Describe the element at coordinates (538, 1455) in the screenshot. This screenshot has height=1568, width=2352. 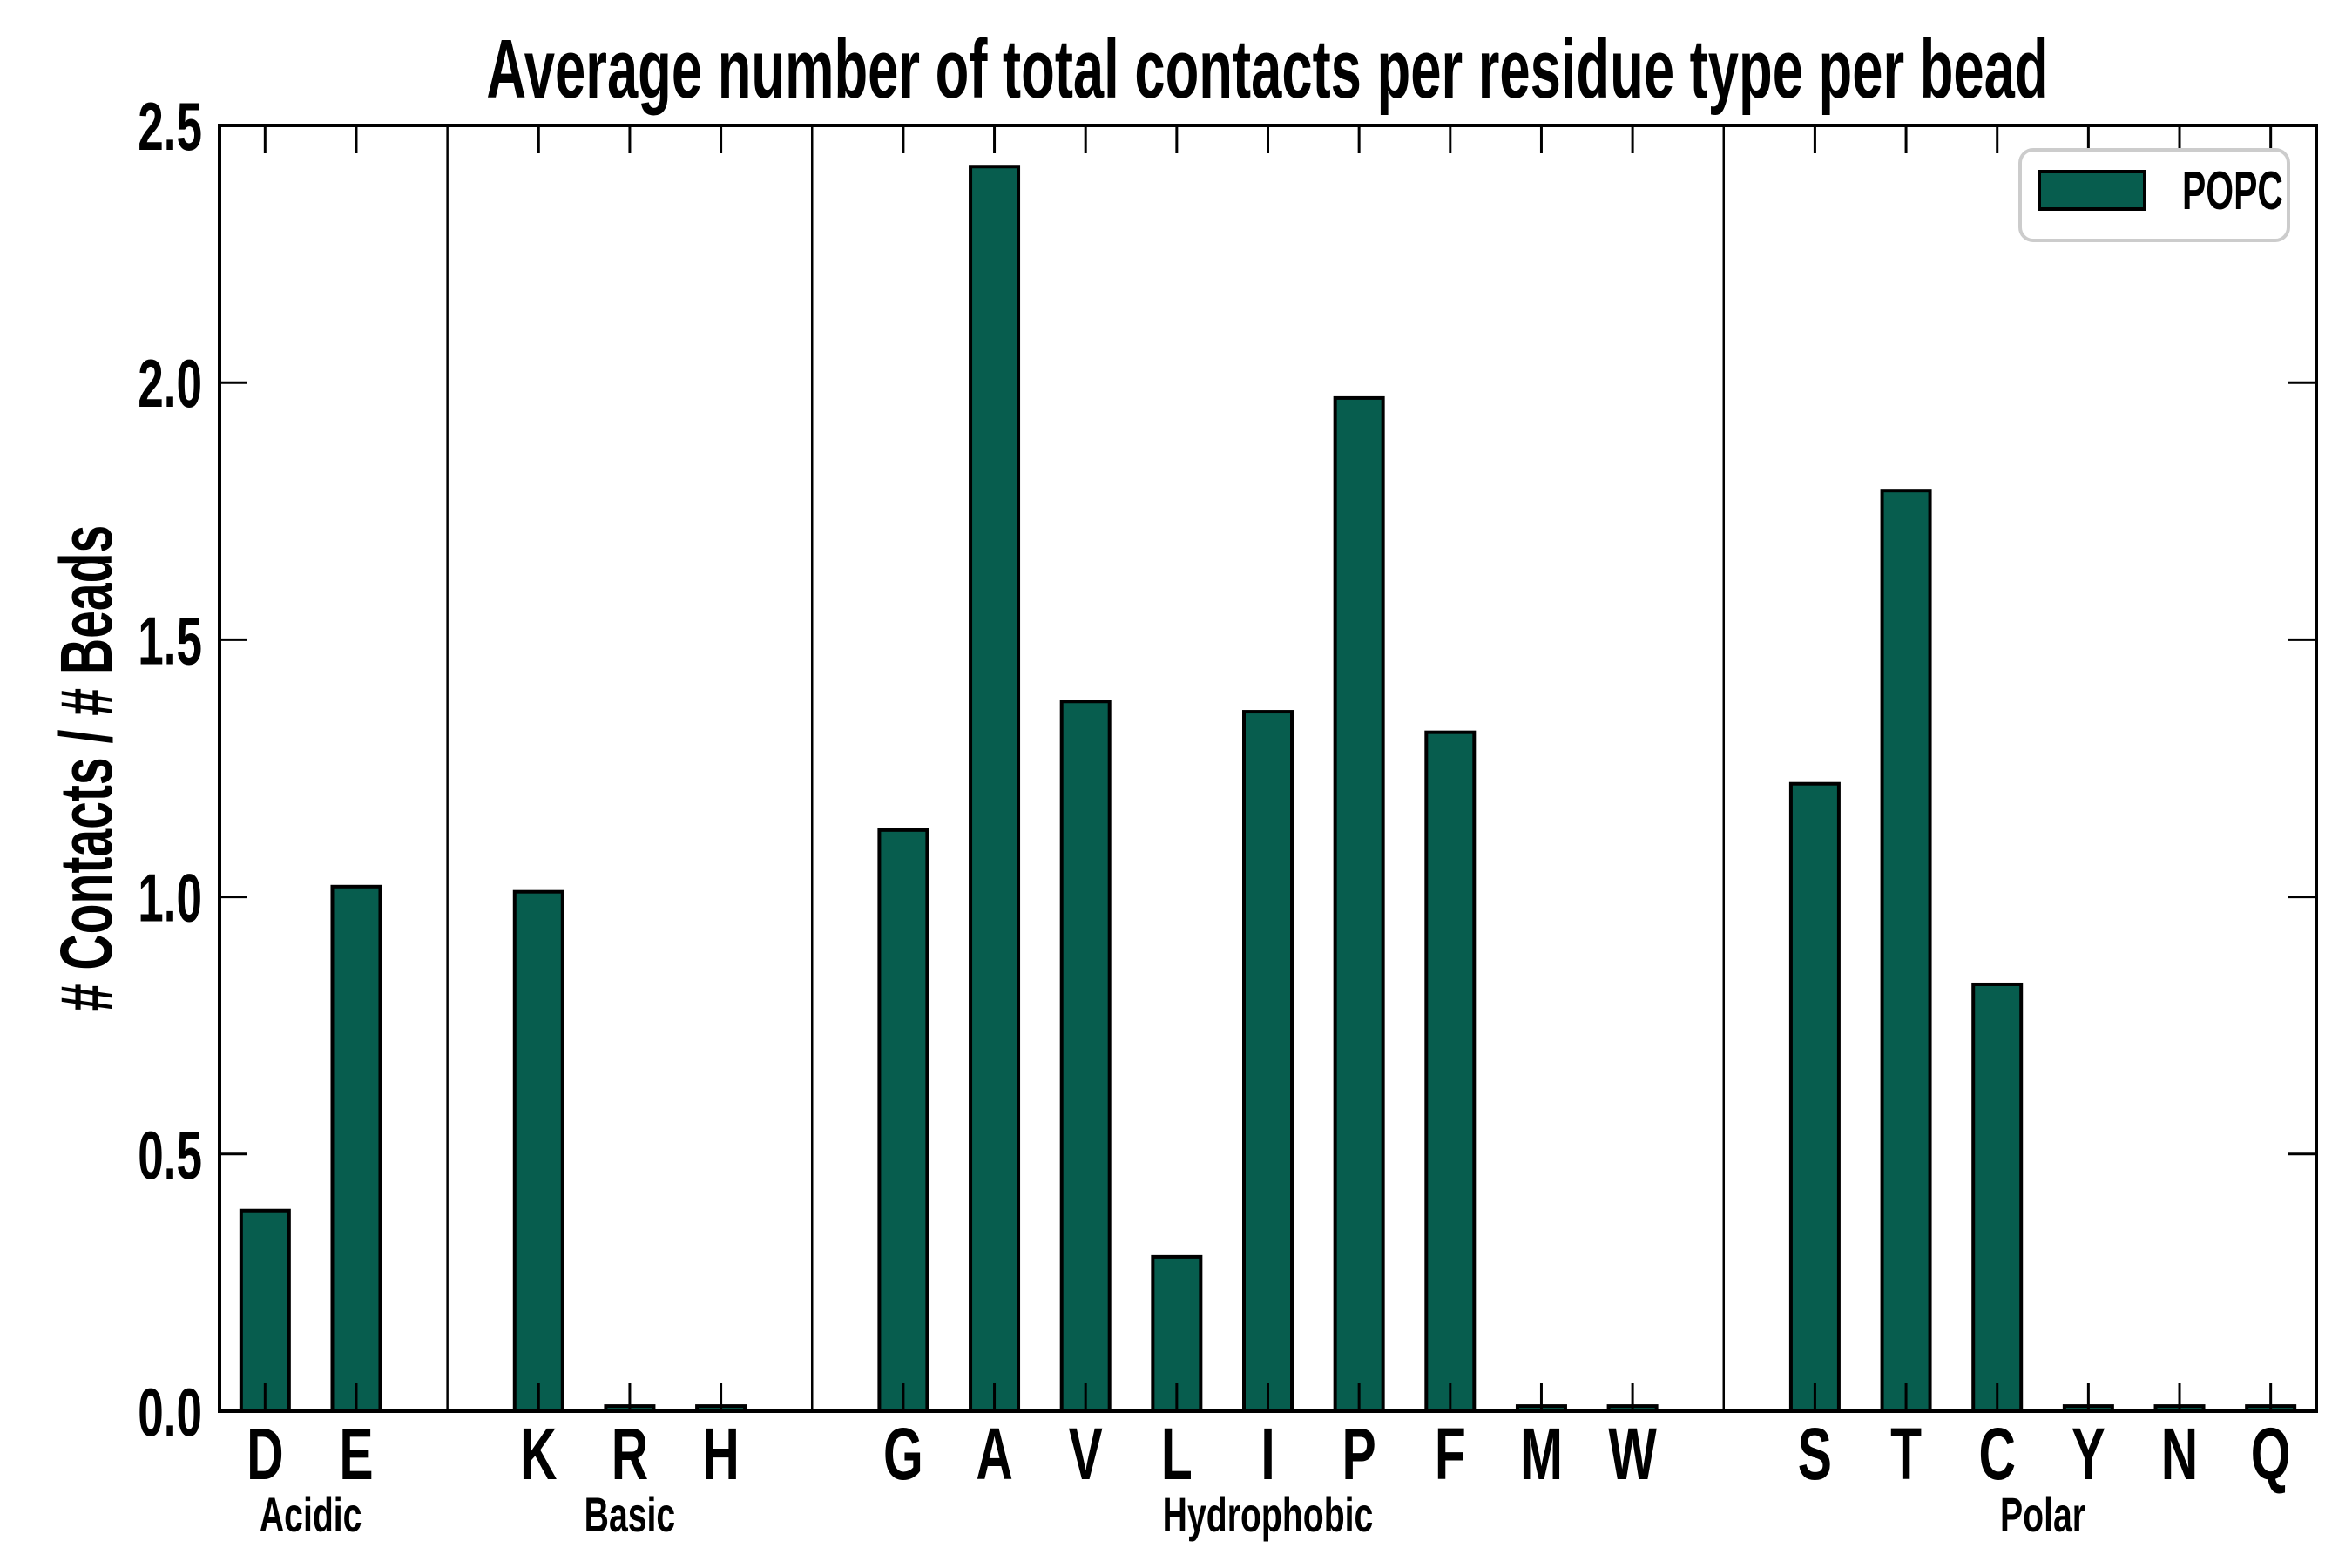
I see `x-tick-label-K: K` at that location.